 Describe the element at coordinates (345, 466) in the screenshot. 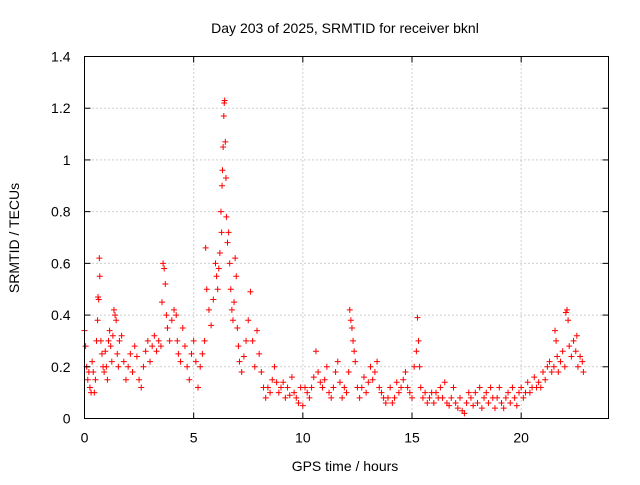

I see `x-axis-label: GPS time / hours` at that location.